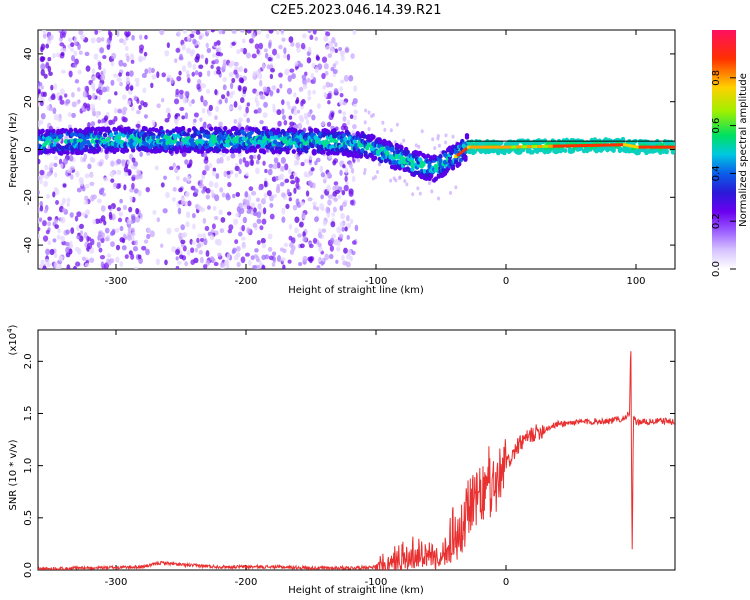 The width and height of the screenshot is (750, 600). I want to click on spectrogram-x-tick-label: 0, so click(506, 281).